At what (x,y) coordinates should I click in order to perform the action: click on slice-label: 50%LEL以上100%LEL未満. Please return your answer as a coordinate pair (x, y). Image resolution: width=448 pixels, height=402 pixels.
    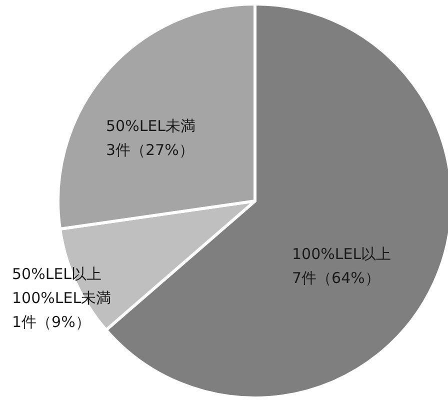
    Looking at the image, I should click on (62, 286).